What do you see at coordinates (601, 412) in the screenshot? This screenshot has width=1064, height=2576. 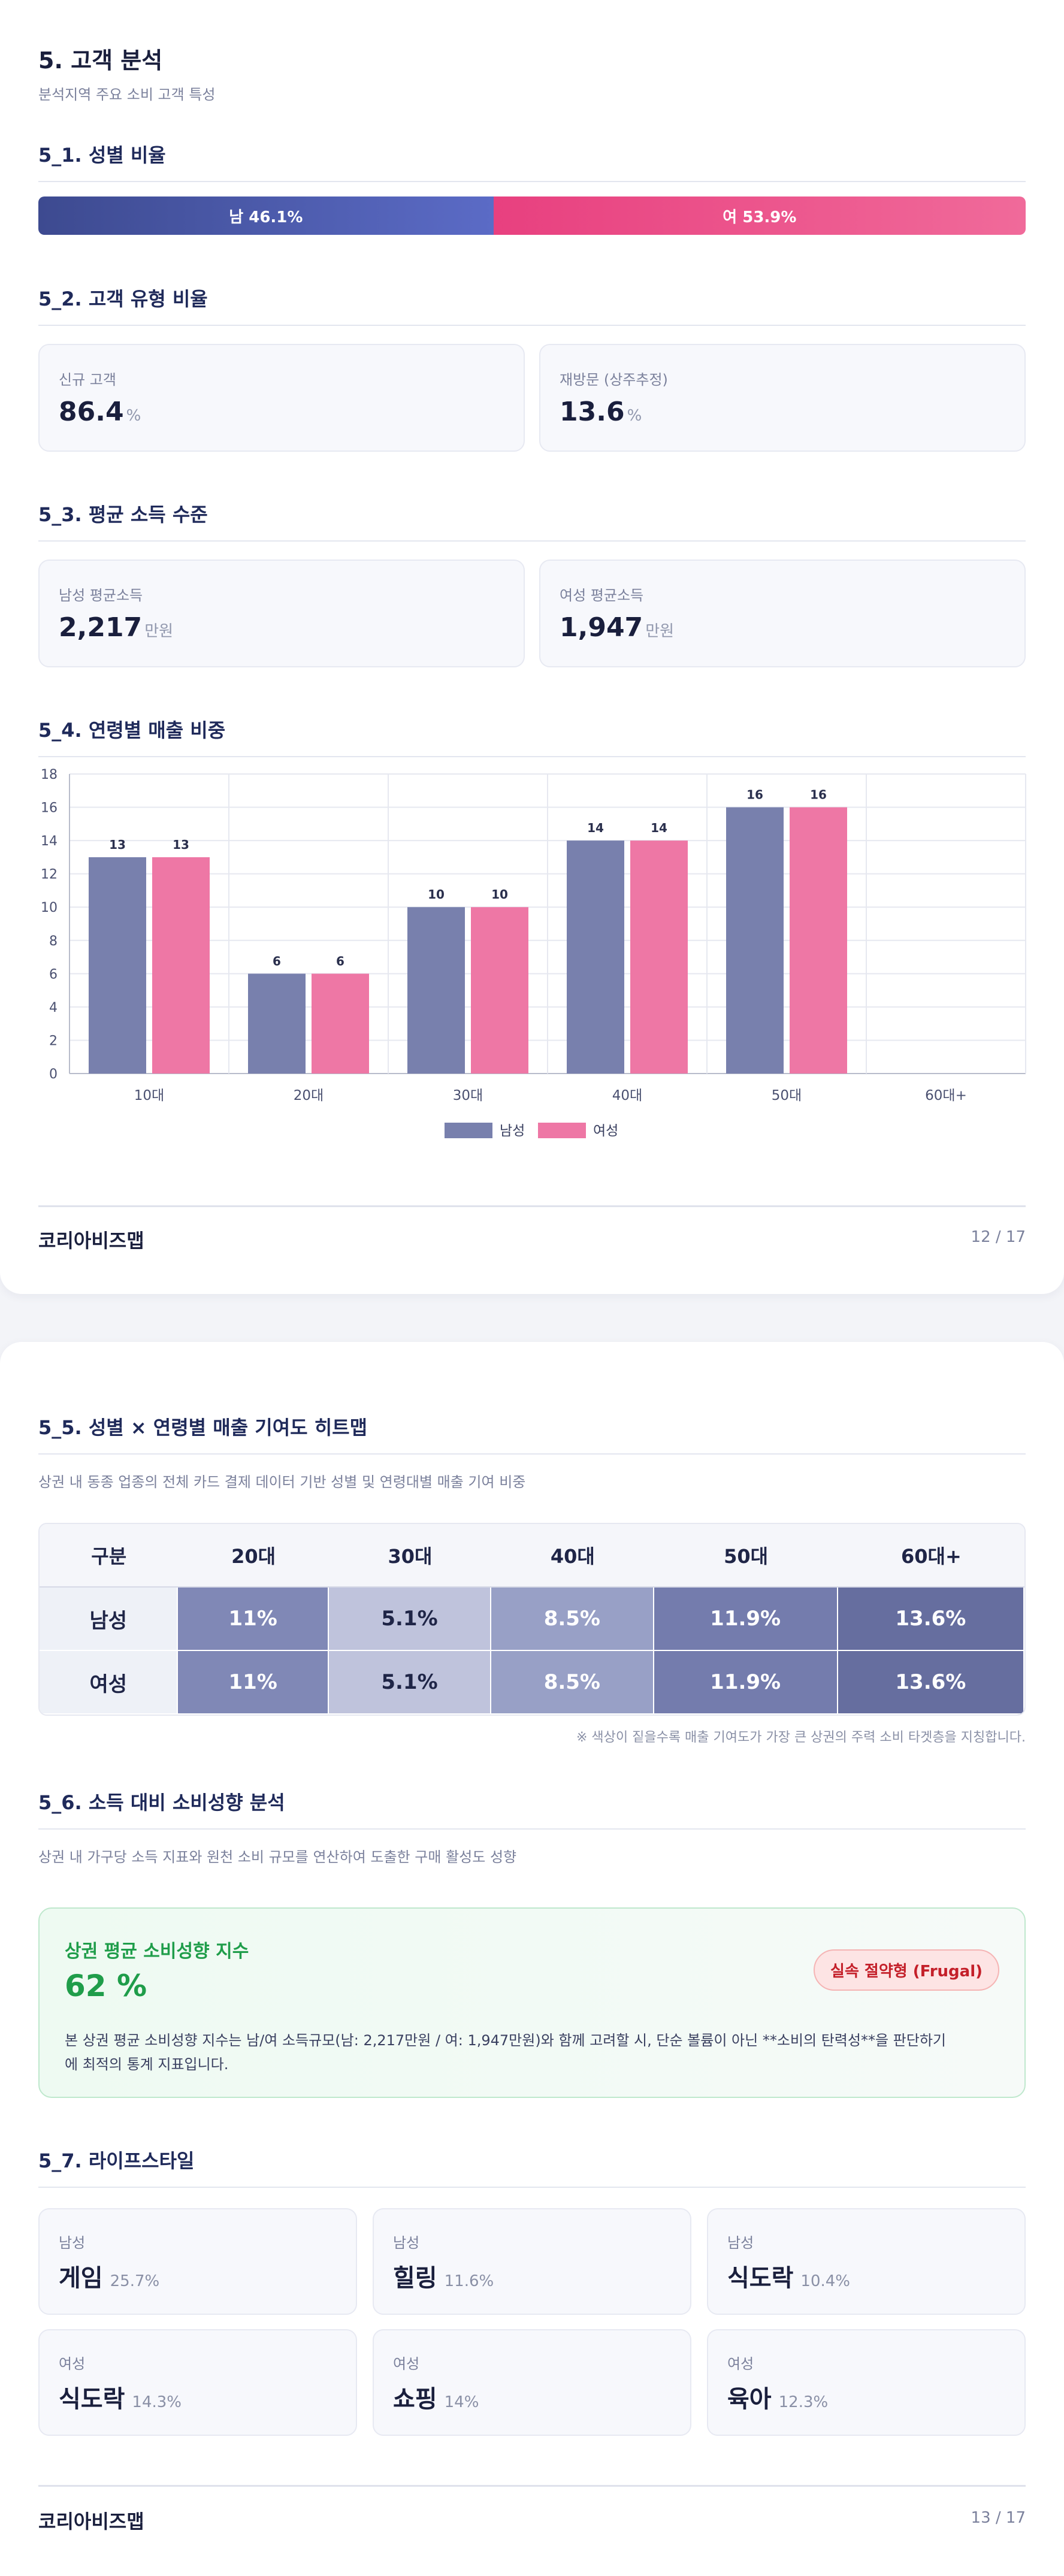 I see `returning-customer-value: 13.6%` at bounding box center [601, 412].